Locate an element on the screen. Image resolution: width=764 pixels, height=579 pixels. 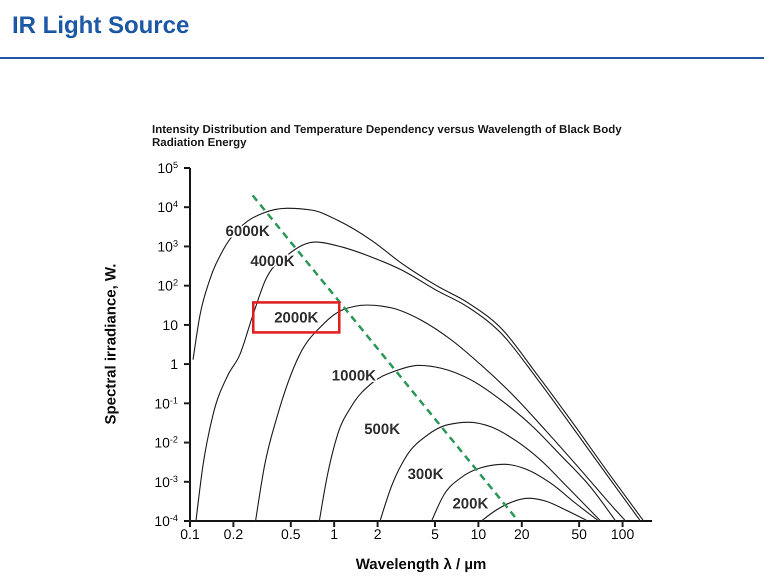
y-tick-label: 10$^{2}$ is located at coordinates (167, 286).